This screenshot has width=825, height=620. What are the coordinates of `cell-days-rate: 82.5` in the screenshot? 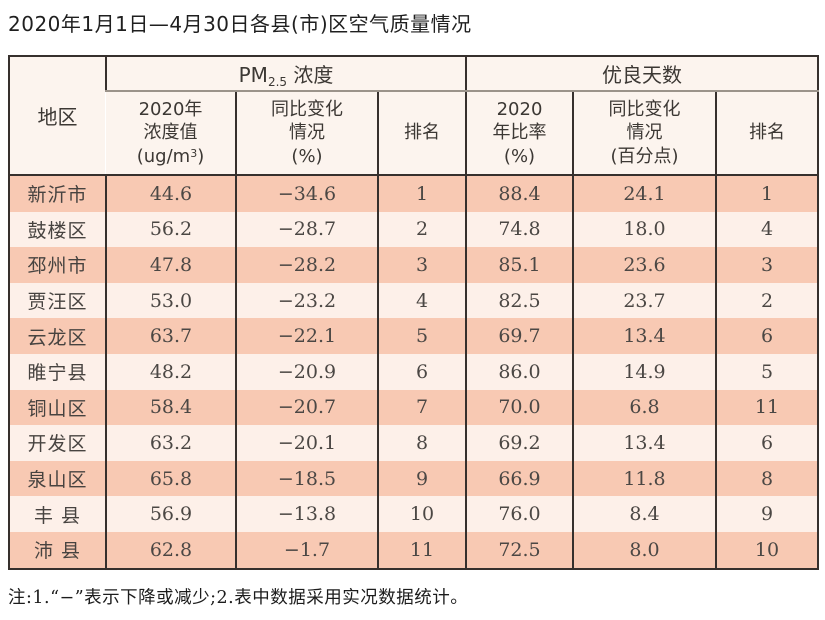 It's located at (519, 300).